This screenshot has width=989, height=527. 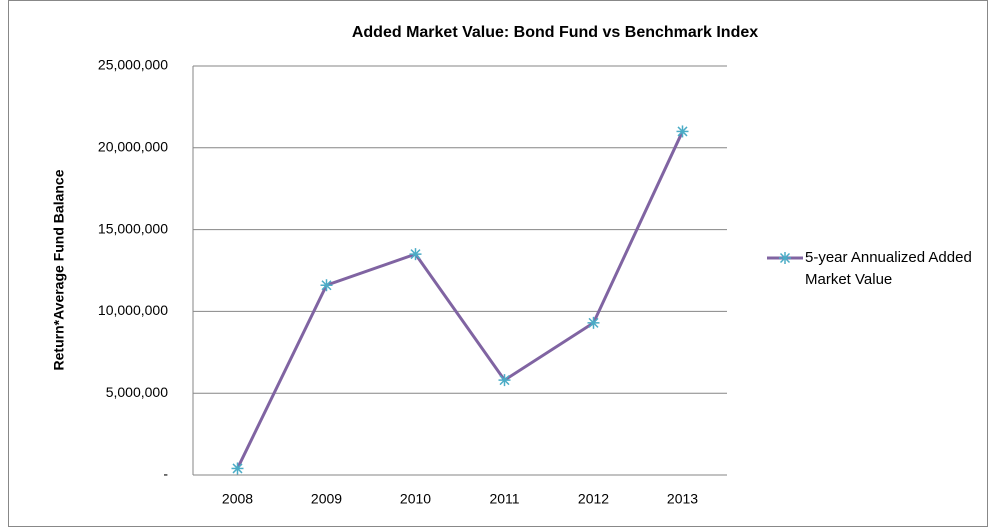 I want to click on x-tick-label: 2009, so click(x=326, y=499).